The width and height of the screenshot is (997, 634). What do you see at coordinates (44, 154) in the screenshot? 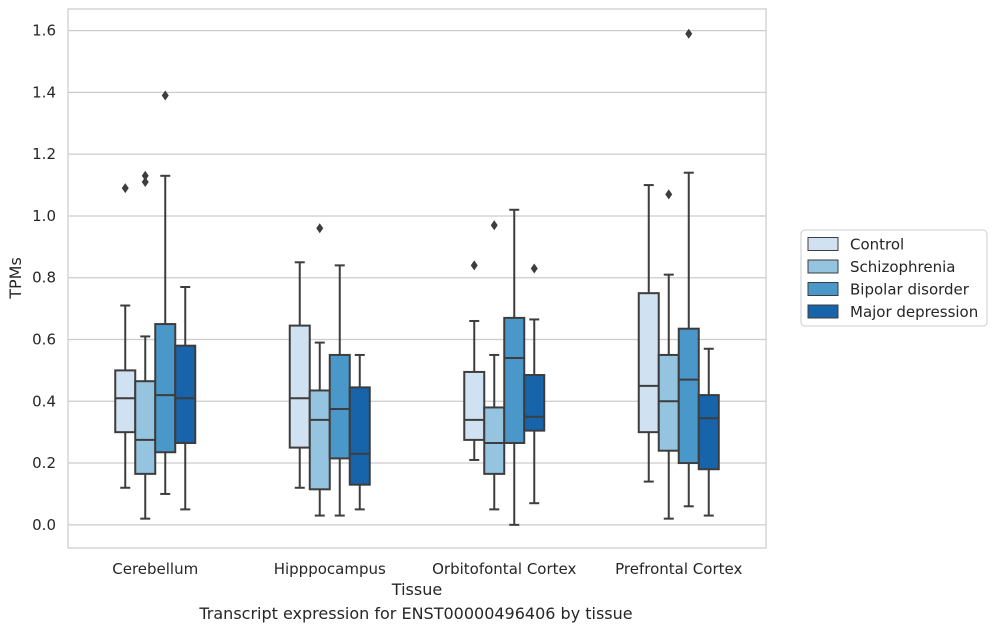
I see `y-tick-label: 1.2` at bounding box center [44, 154].